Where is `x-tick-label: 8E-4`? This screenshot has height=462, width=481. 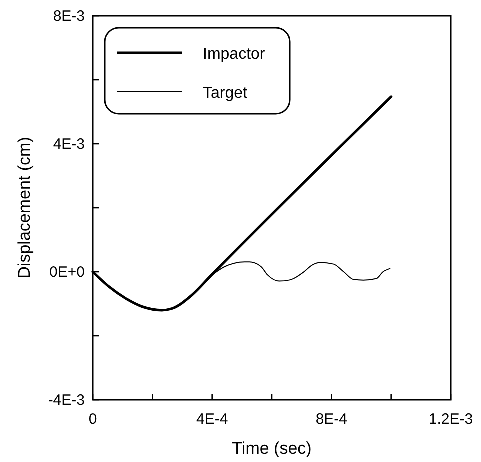 x-tick-label: 8E-4 is located at coordinates (332, 419).